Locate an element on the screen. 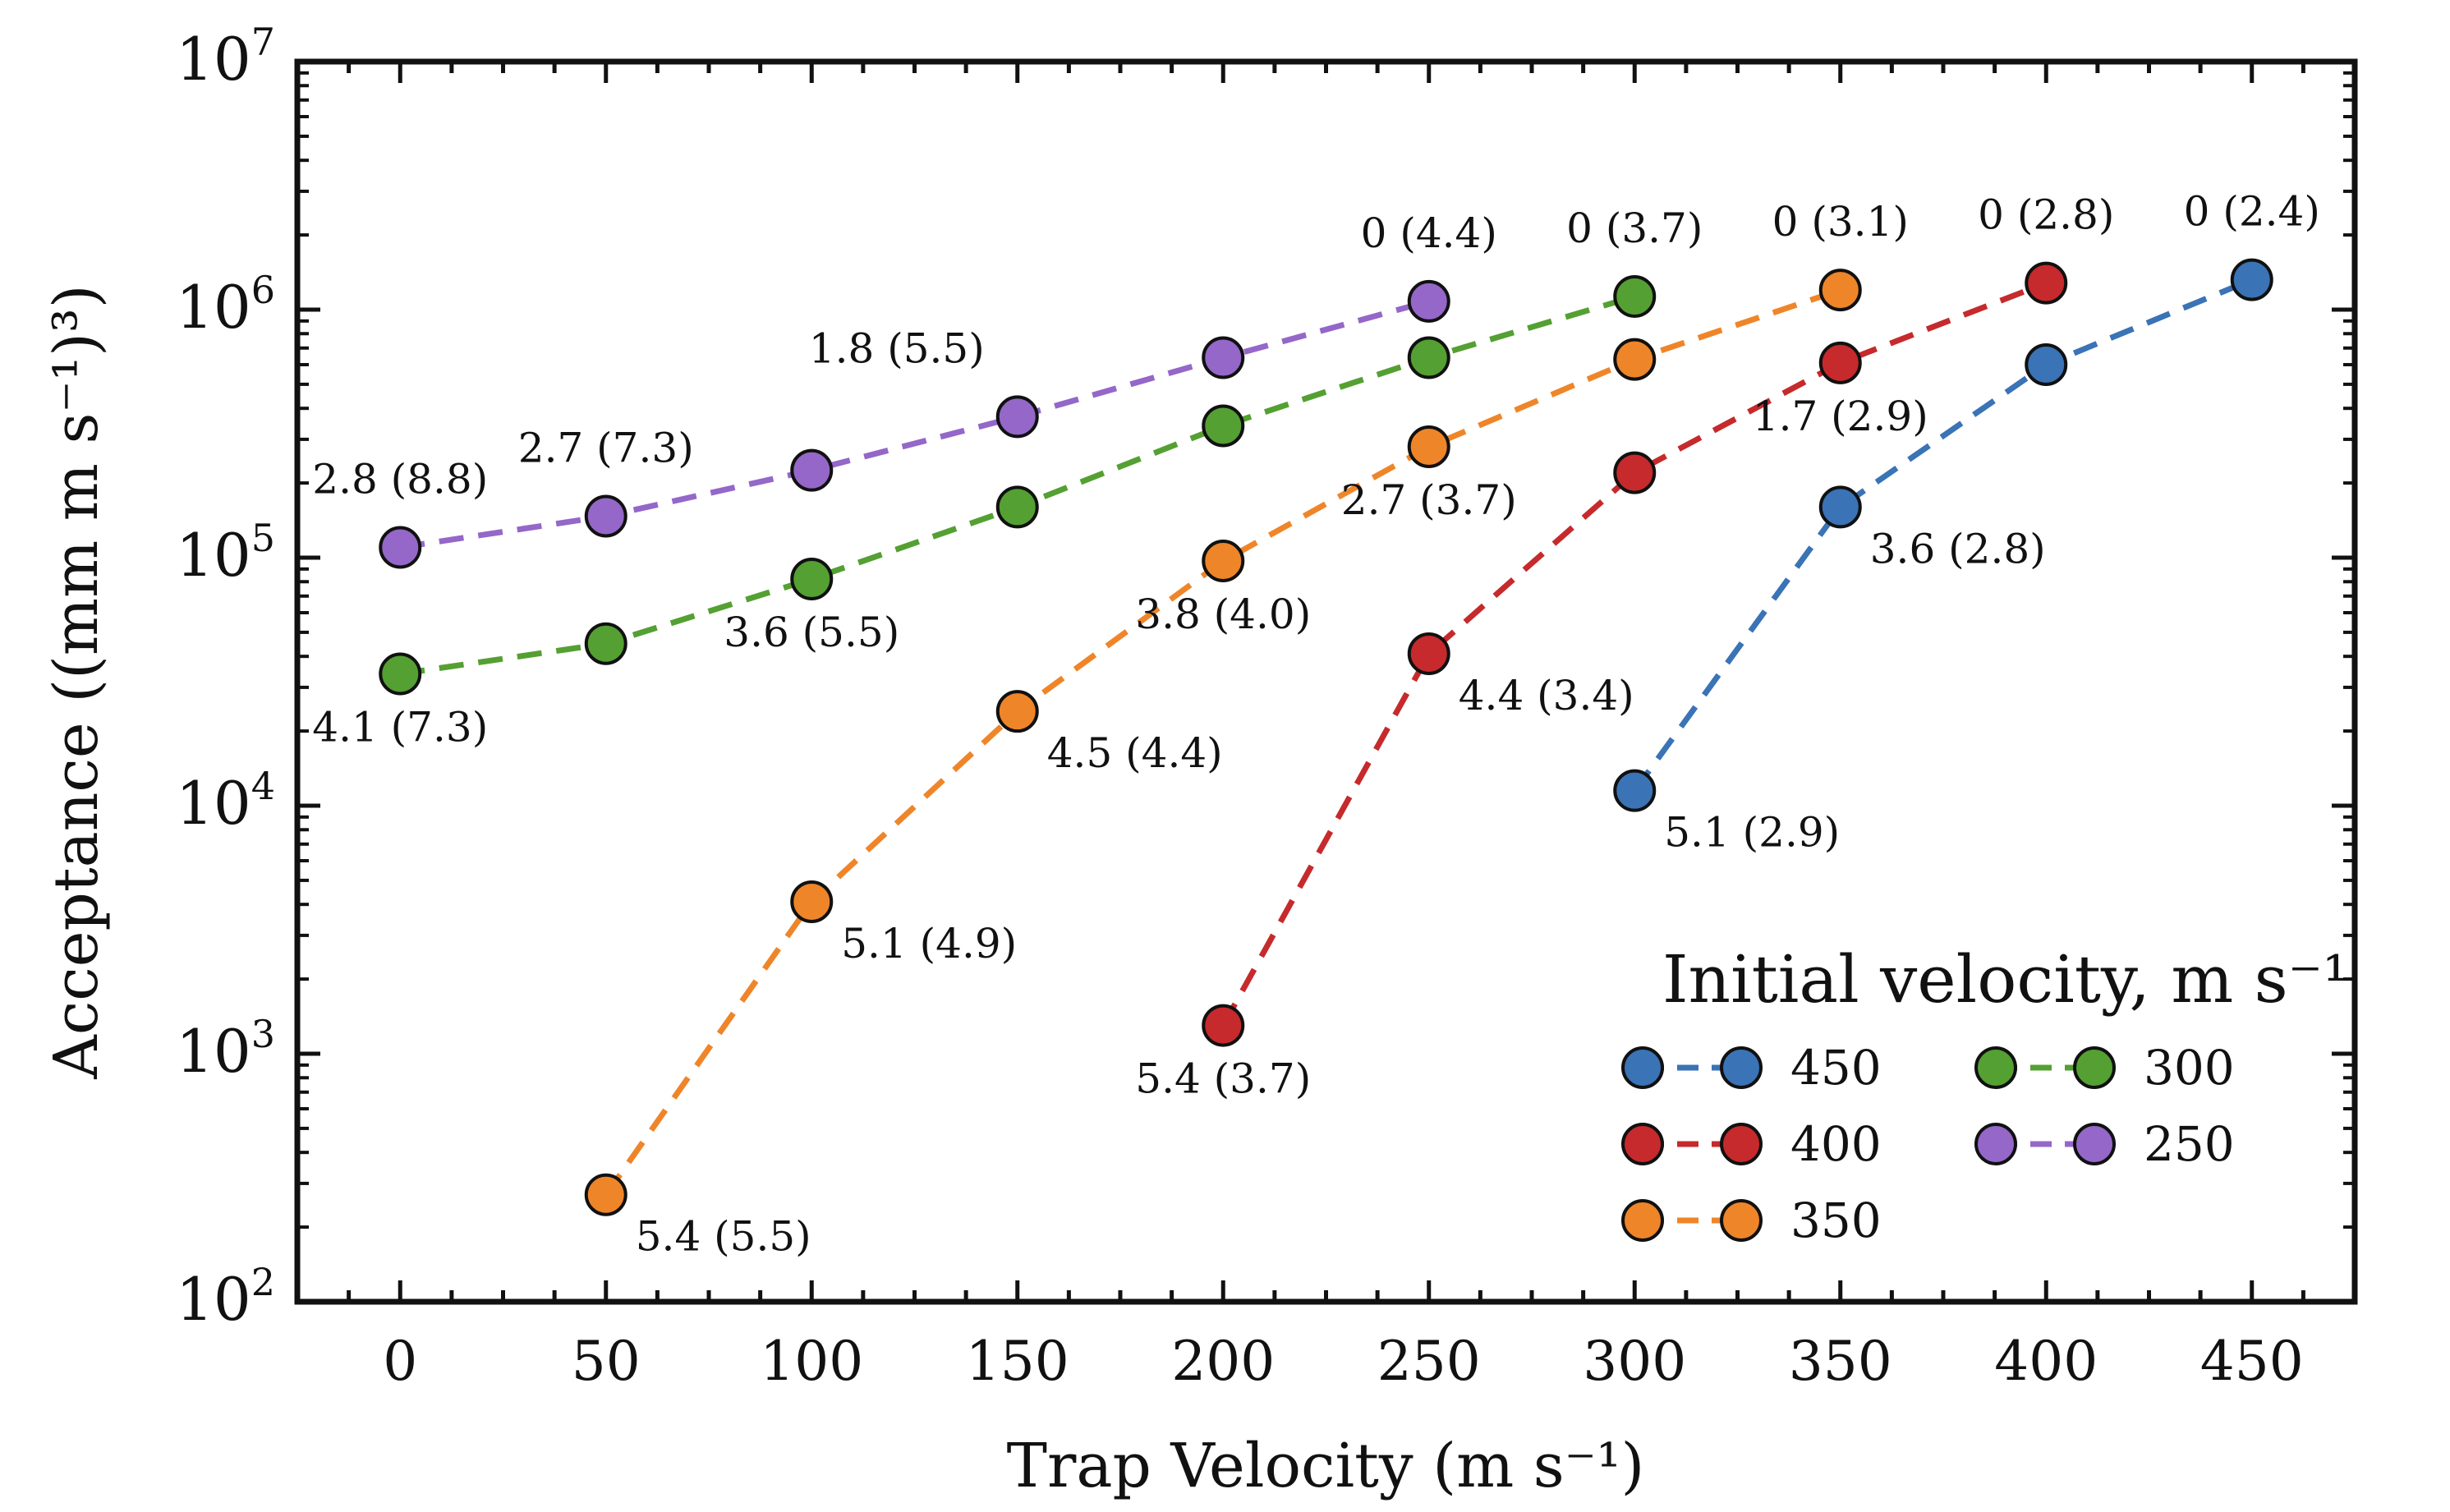 The height and width of the screenshot is (1512, 2450). y-tick-label: 10² is located at coordinates (225, 1297).